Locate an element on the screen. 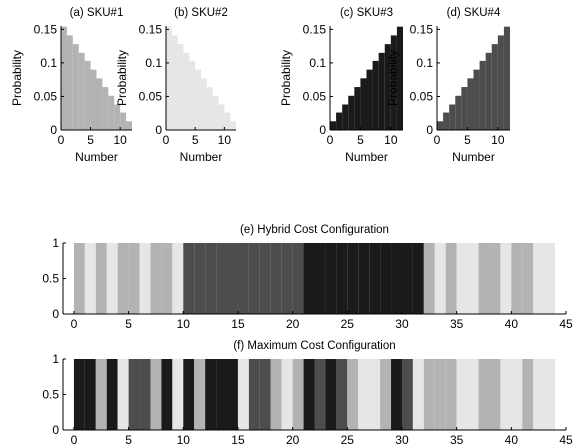 This screenshot has height=446, width=578. y-tick-label-e-2: 1 is located at coordinates (55, 243).